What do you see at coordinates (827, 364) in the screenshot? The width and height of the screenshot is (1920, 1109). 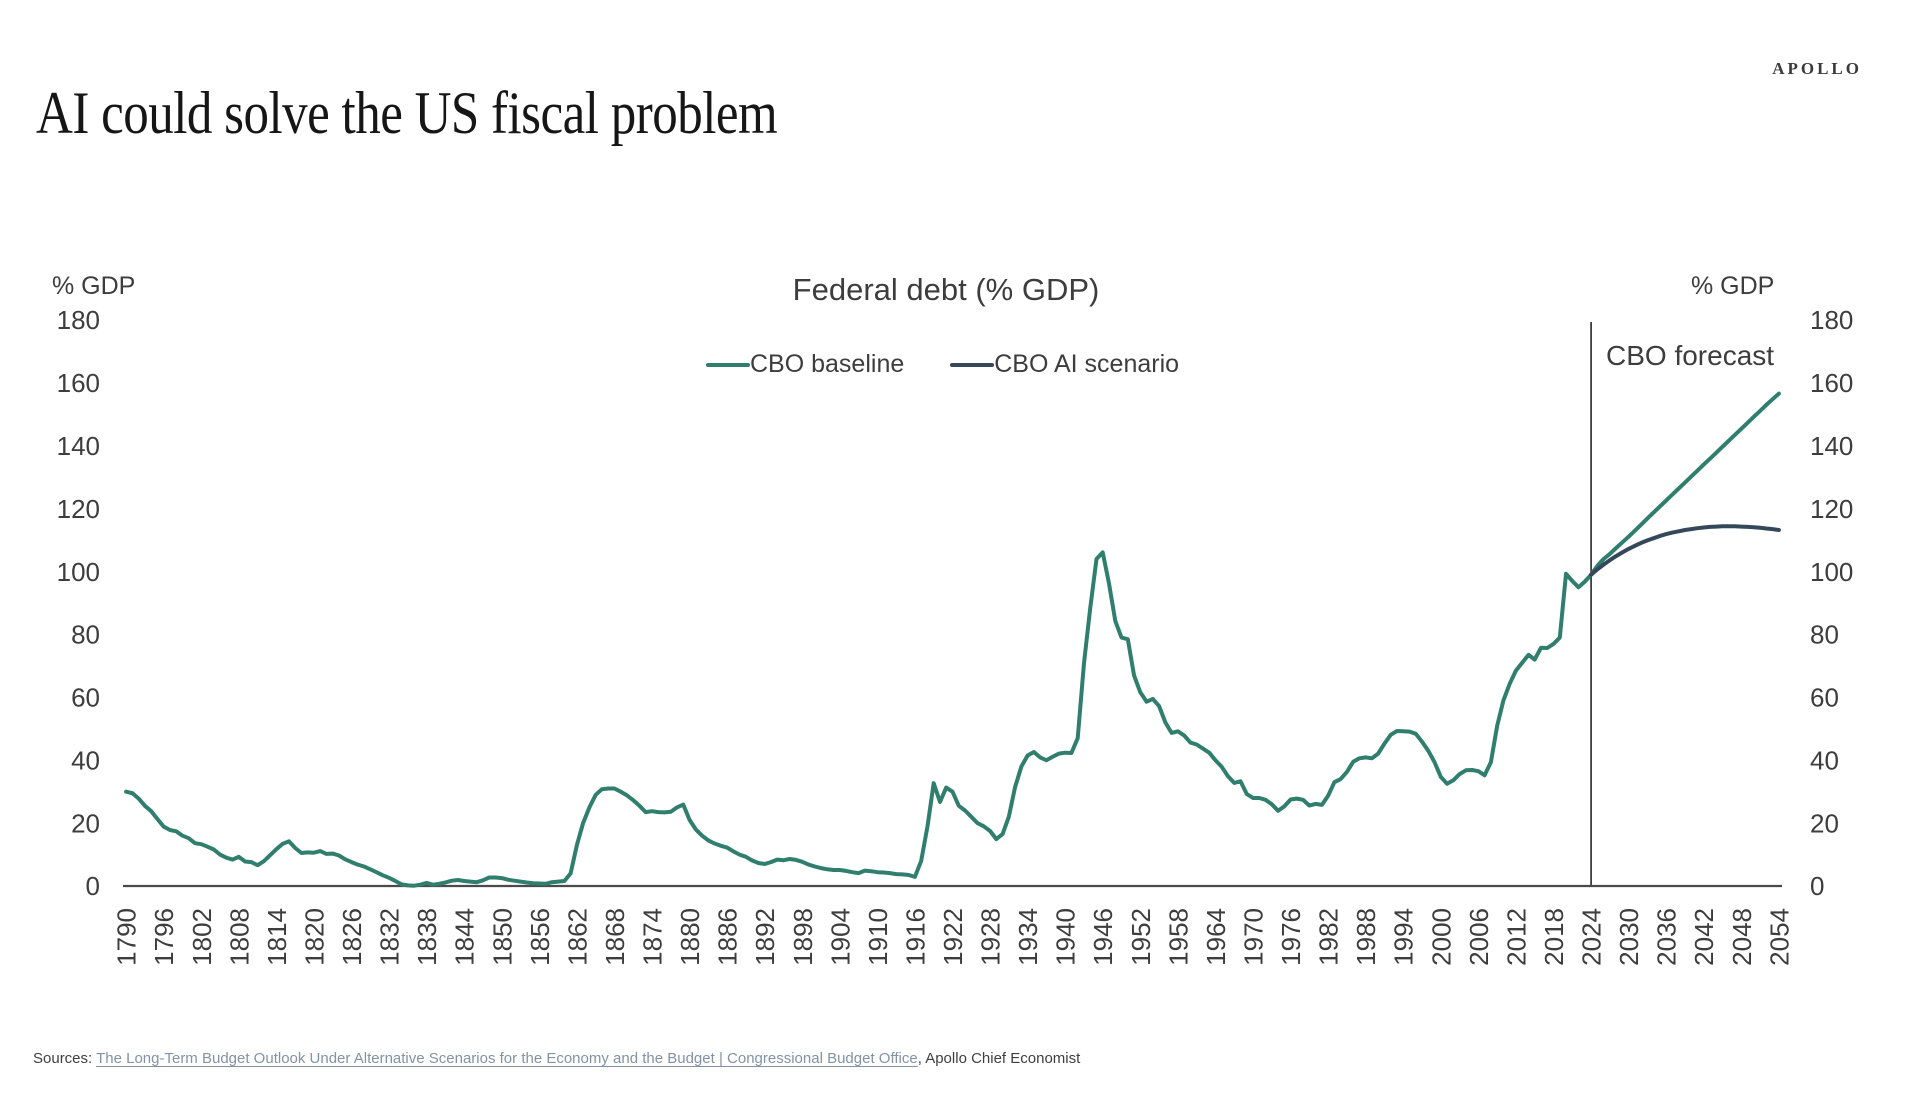 I see `legend-label-cbo-baseline: CBO baseline` at bounding box center [827, 364].